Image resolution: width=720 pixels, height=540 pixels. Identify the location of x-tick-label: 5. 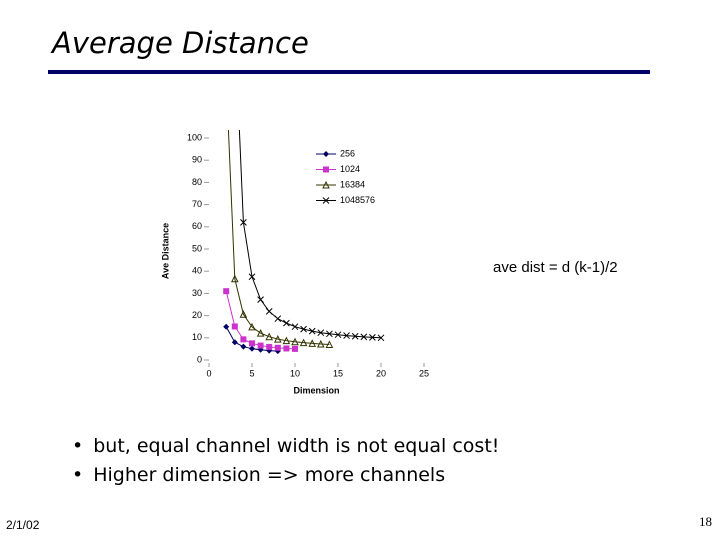
(251, 373).